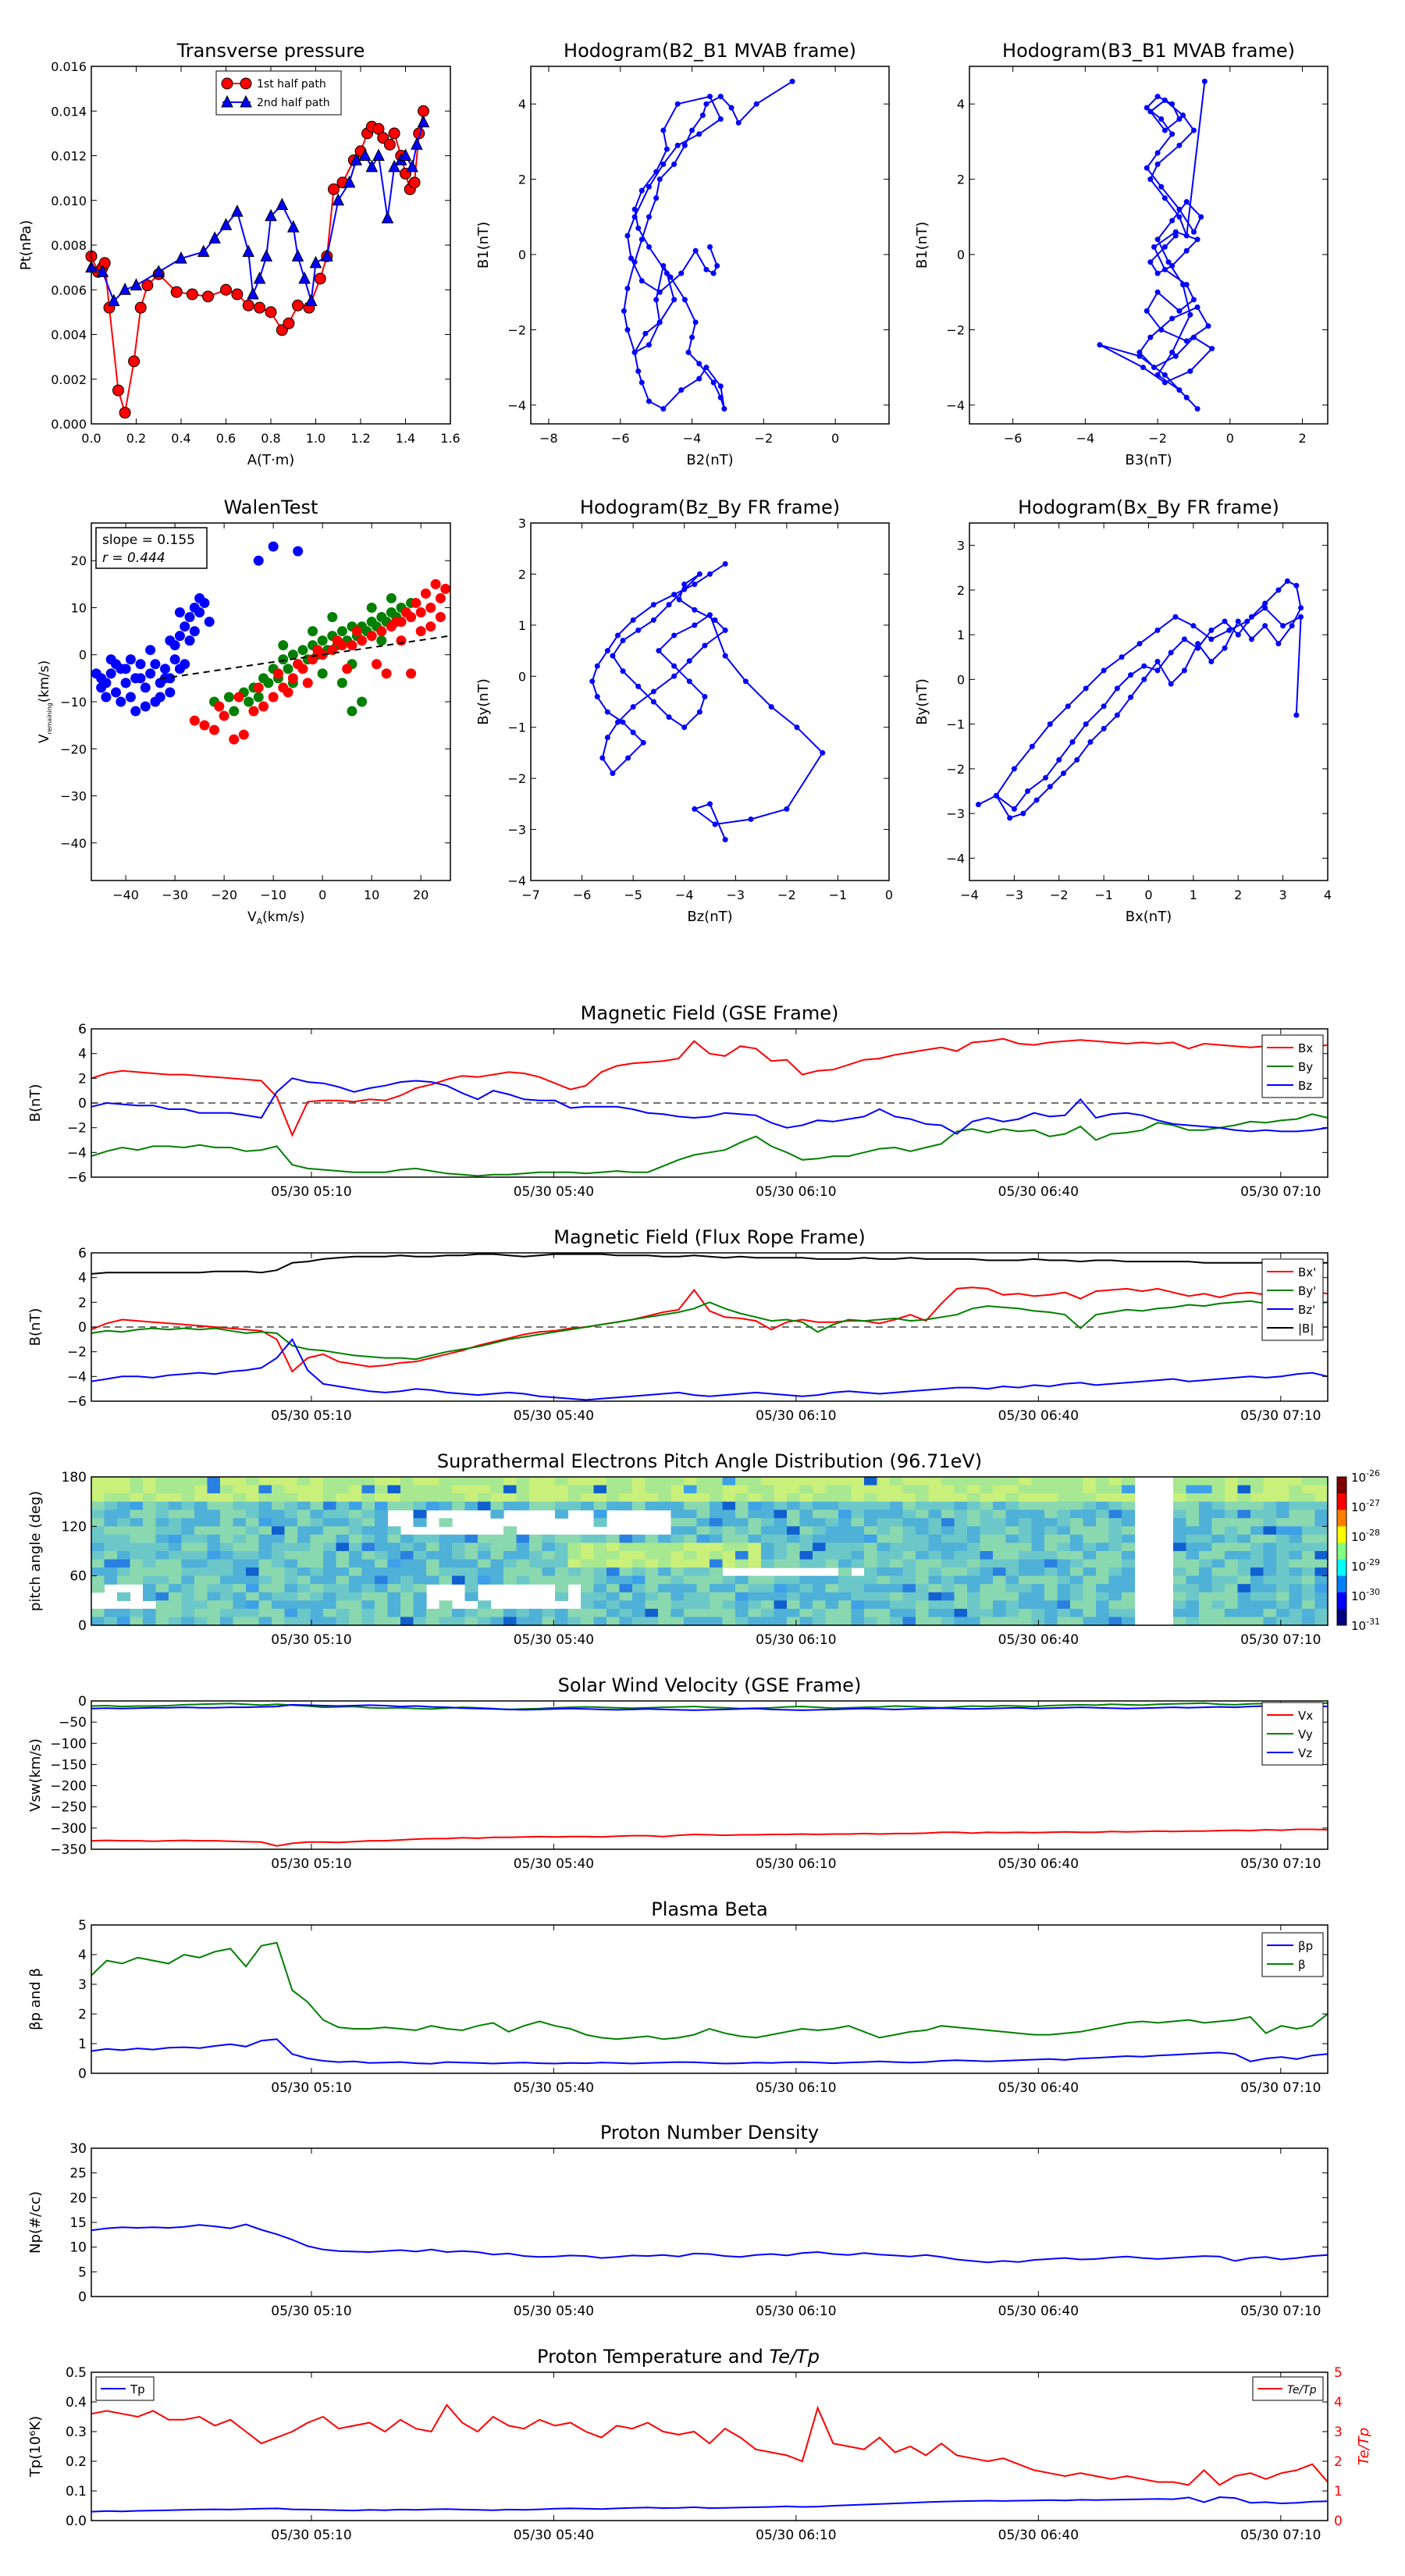  I want to click on x-axis-label: VA(km/s), so click(275, 918).